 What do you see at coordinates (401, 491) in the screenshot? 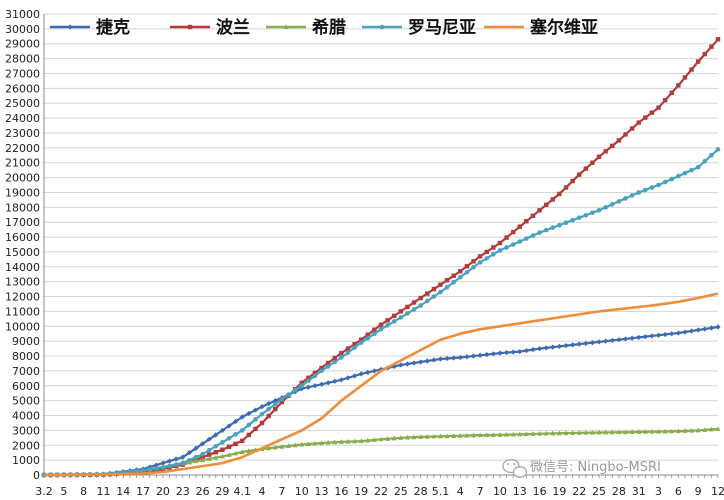
I see `x-tick-label: 25` at bounding box center [401, 491].